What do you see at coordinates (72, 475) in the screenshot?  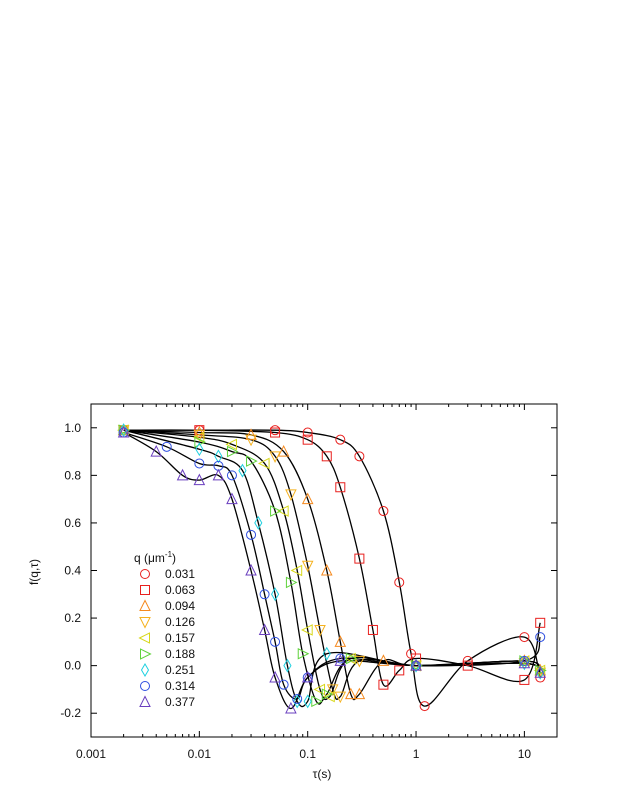 I see `y-tick-label: 0.8` at bounding box center [72, 475].